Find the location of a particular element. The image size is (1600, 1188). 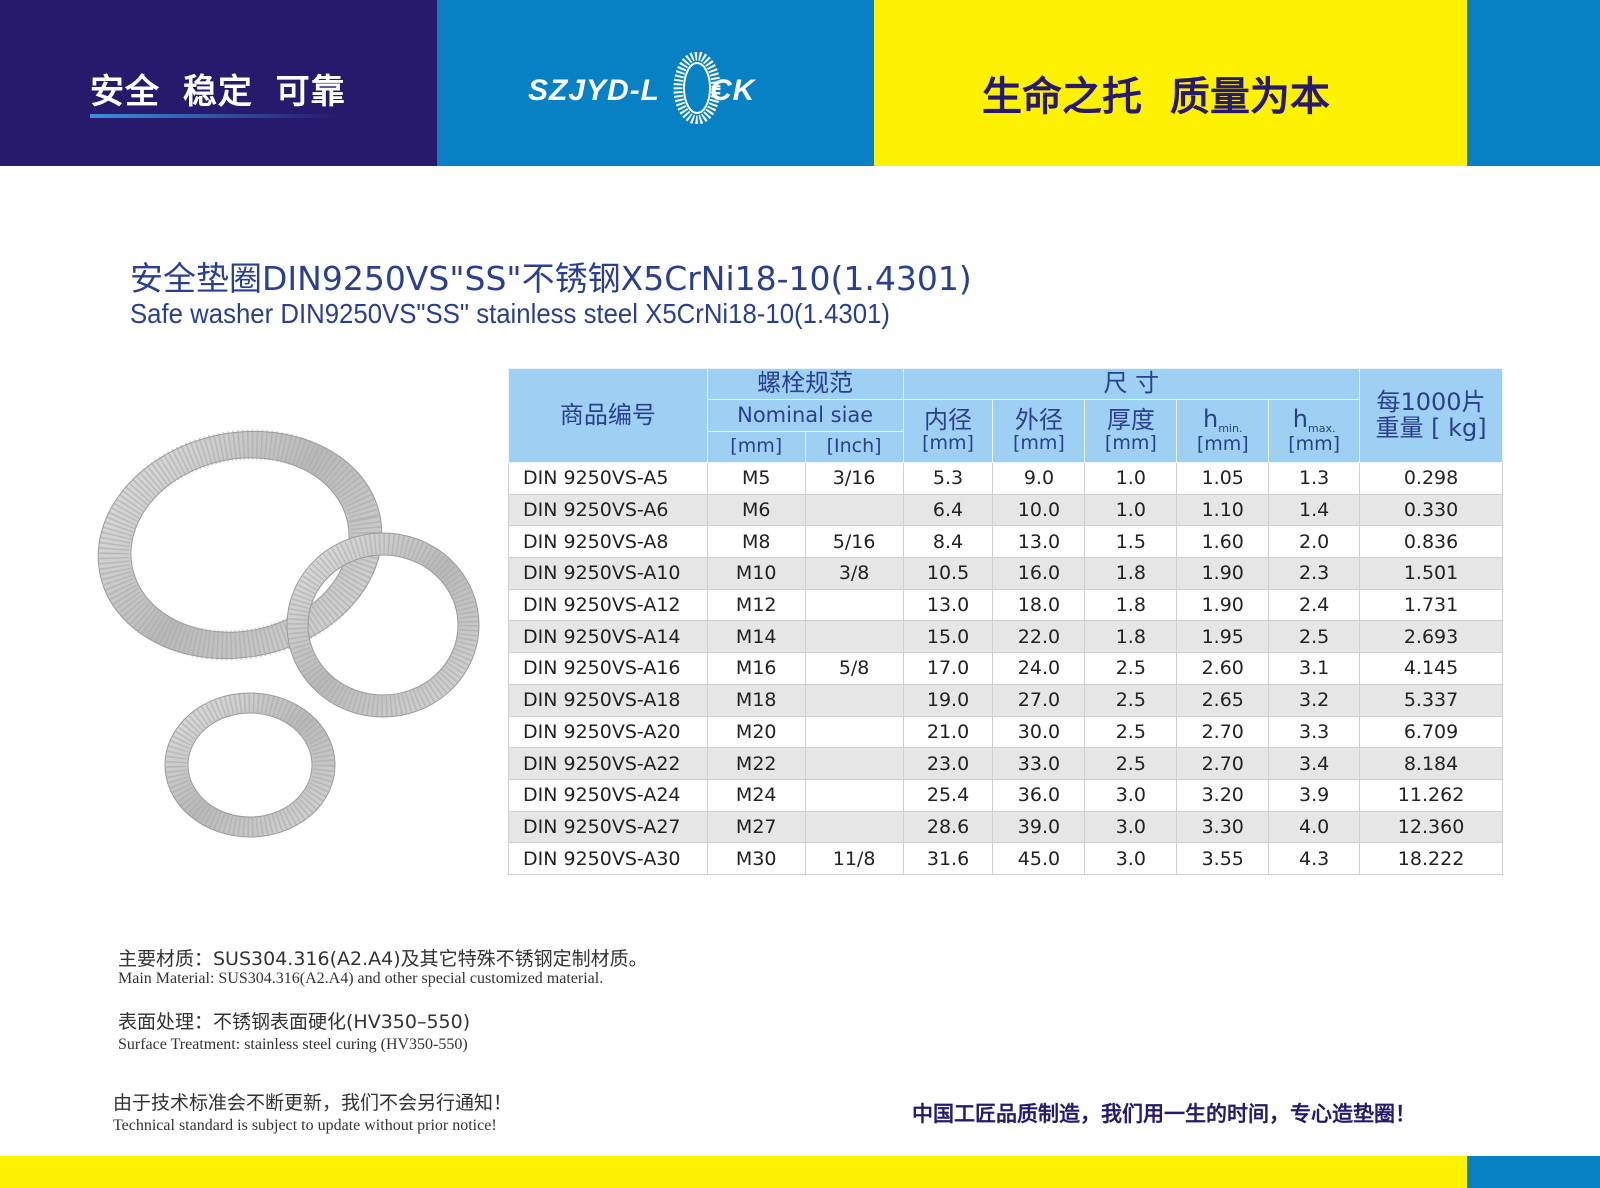

header-code: 商品编号 is located at coordinates (608, 415).